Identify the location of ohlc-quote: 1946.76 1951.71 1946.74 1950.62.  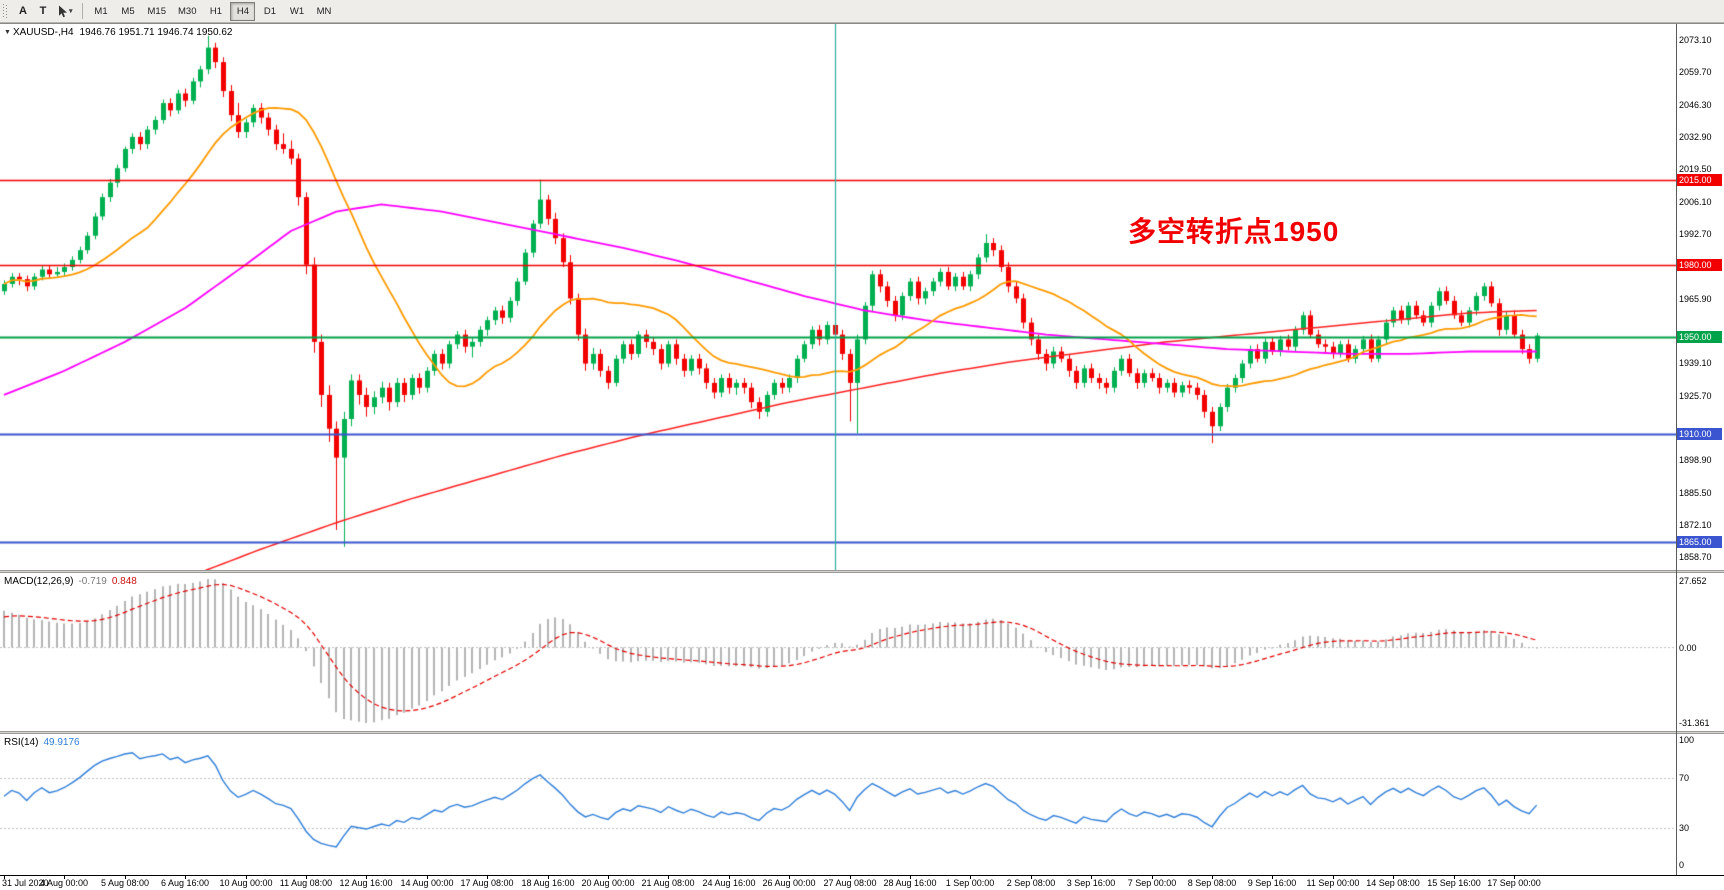
(156, 32).